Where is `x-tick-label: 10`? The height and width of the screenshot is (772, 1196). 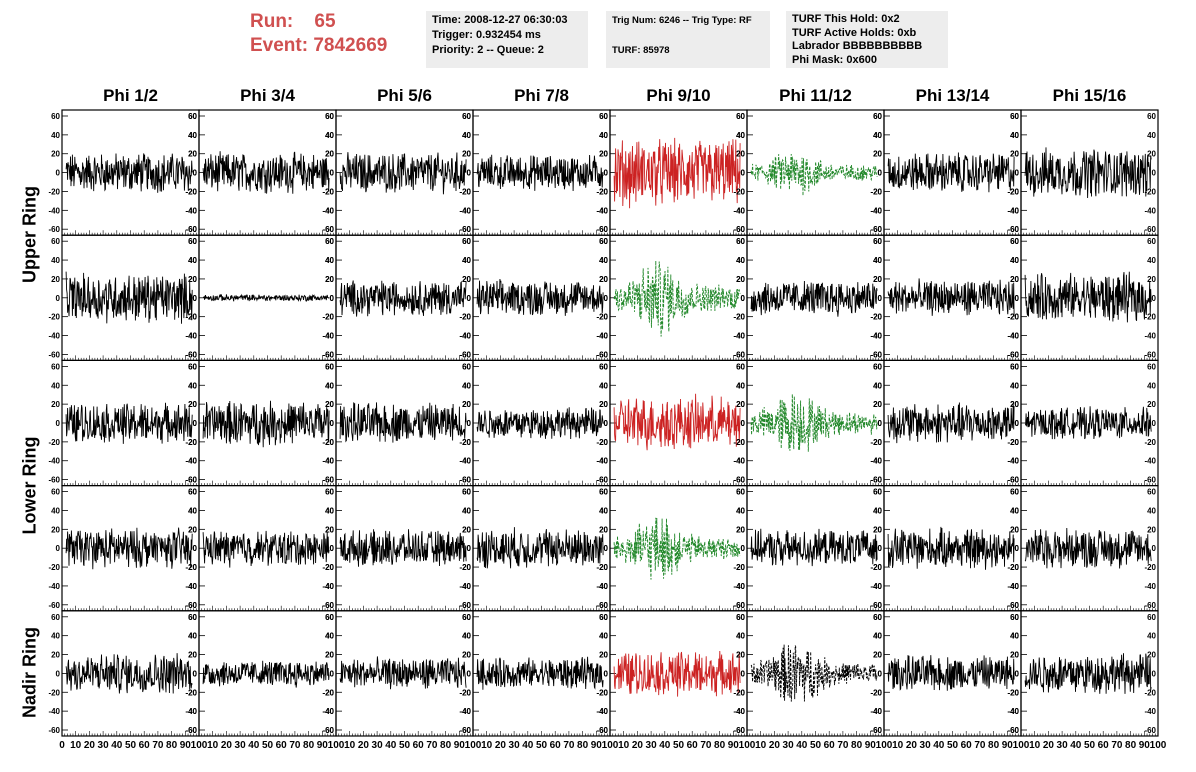 x-tick-label: 10 is located at coordinates (213, 745).